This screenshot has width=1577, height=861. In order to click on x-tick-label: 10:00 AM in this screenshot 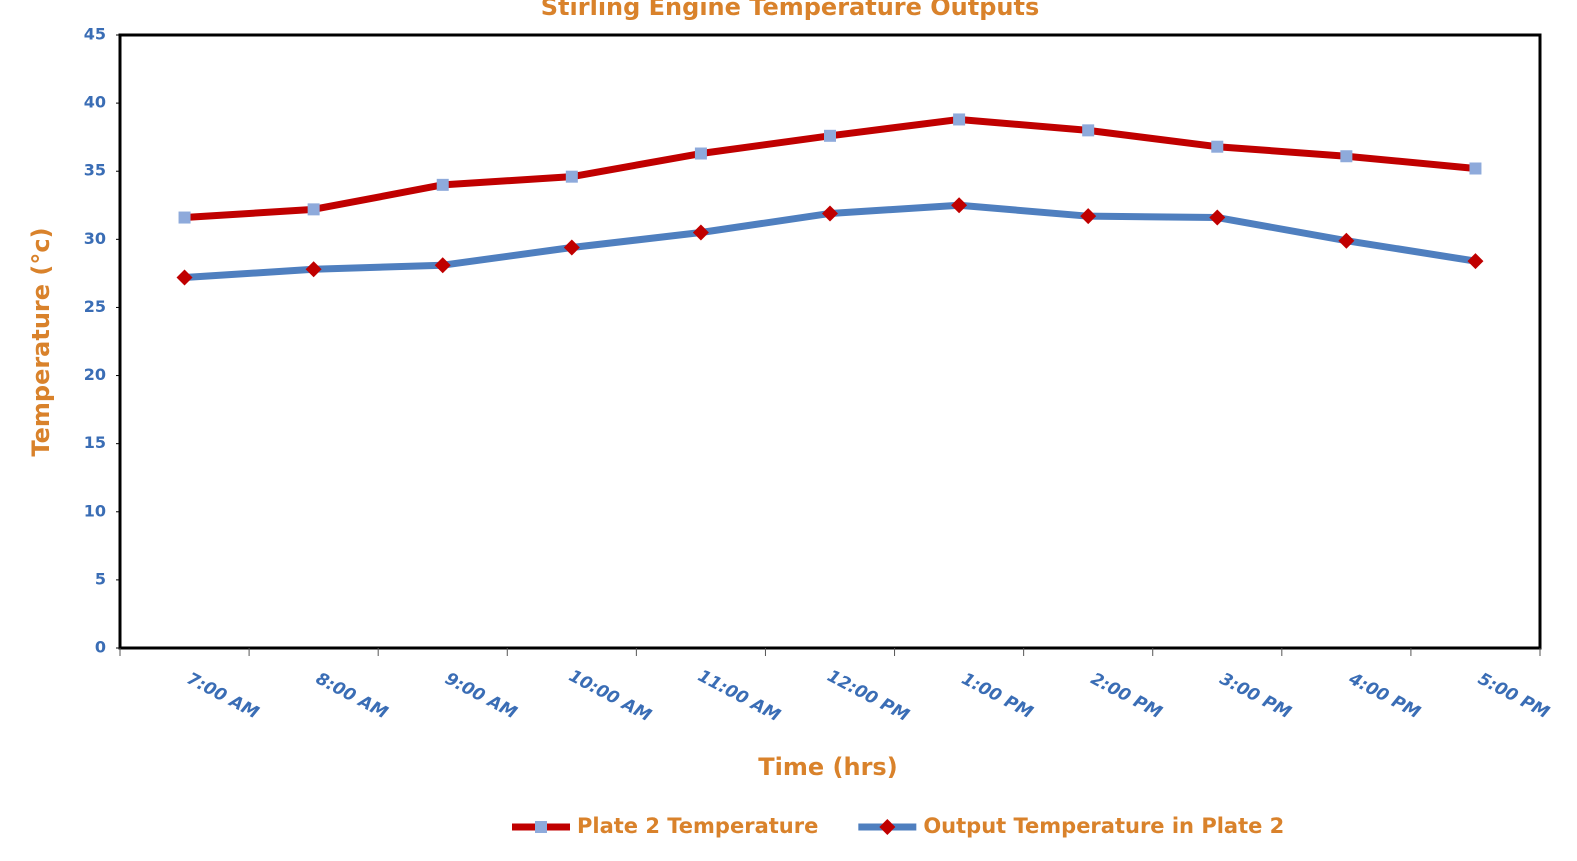, I will do `click(609, 696)`.